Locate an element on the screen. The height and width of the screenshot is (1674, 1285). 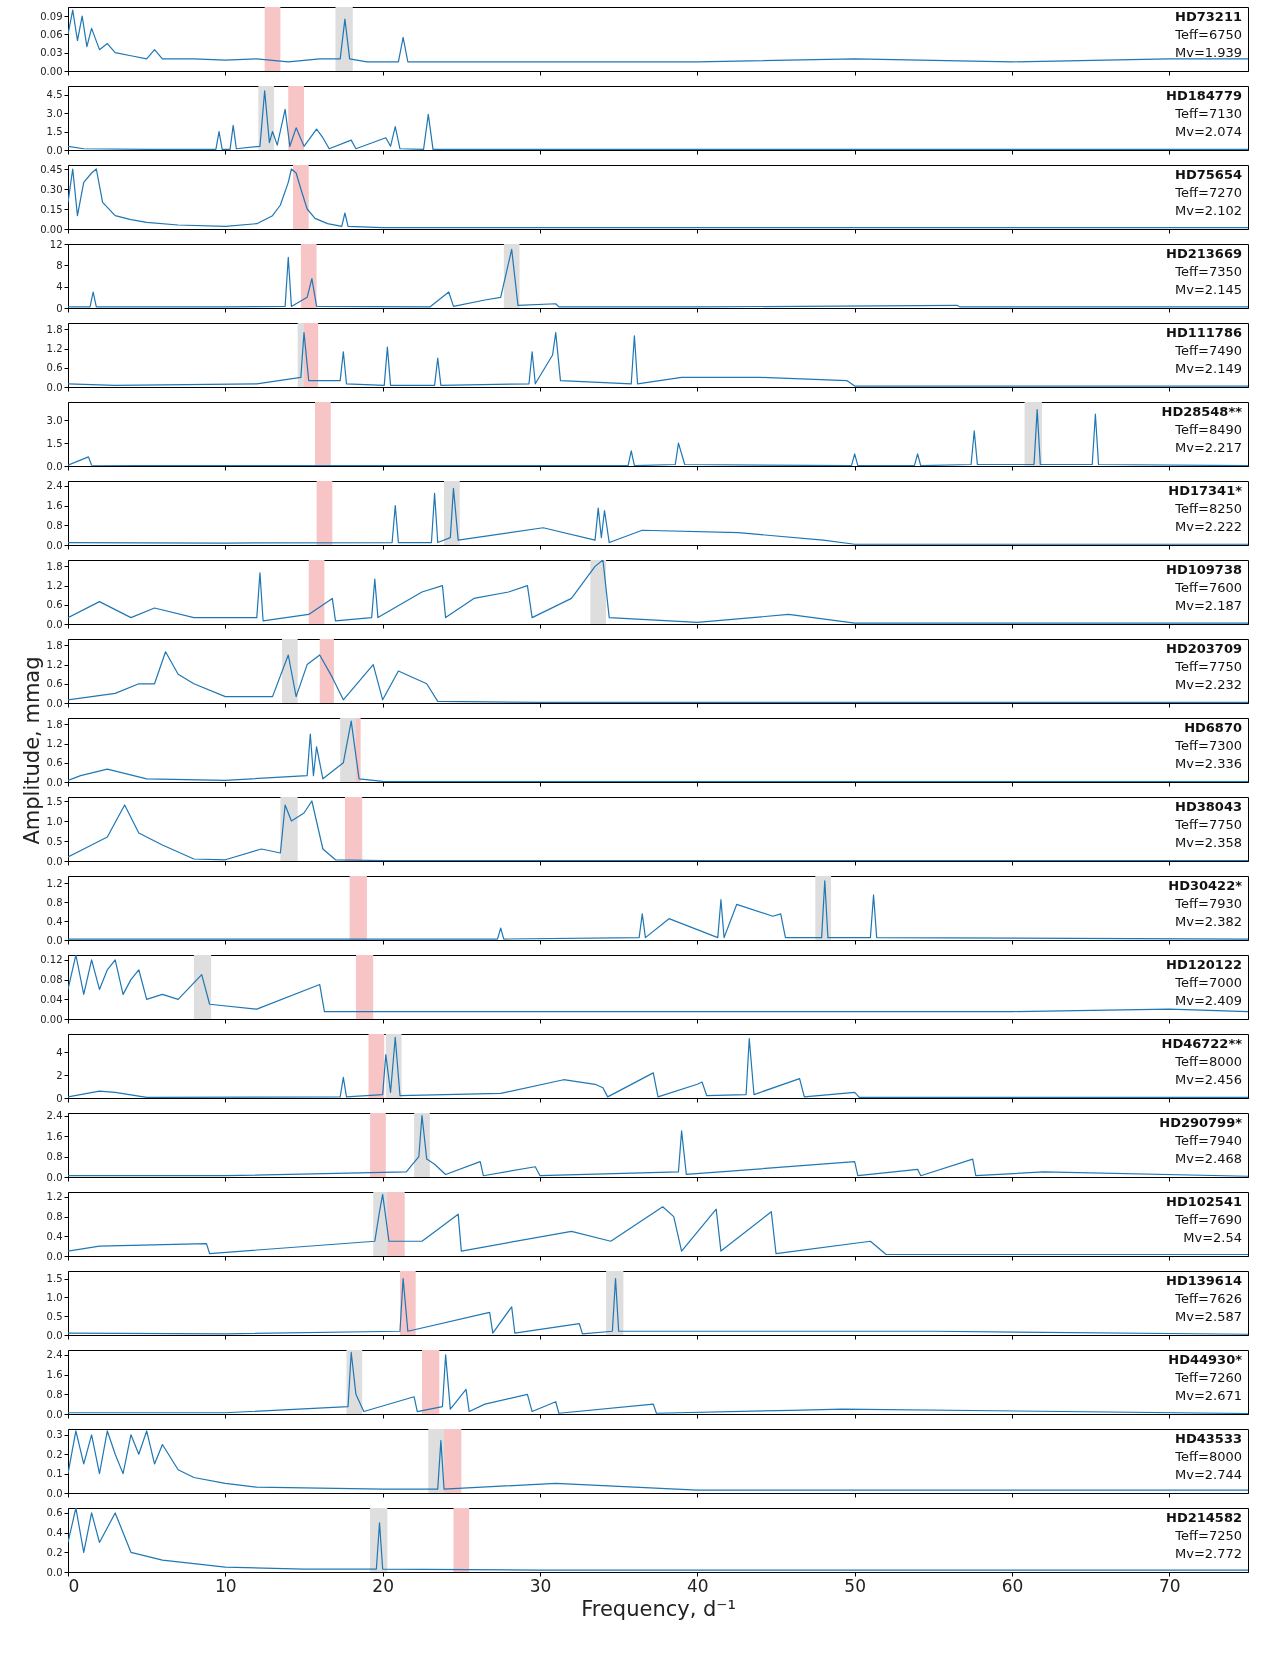
annotation: HD44930* is located at coordinates (1205, 1359).